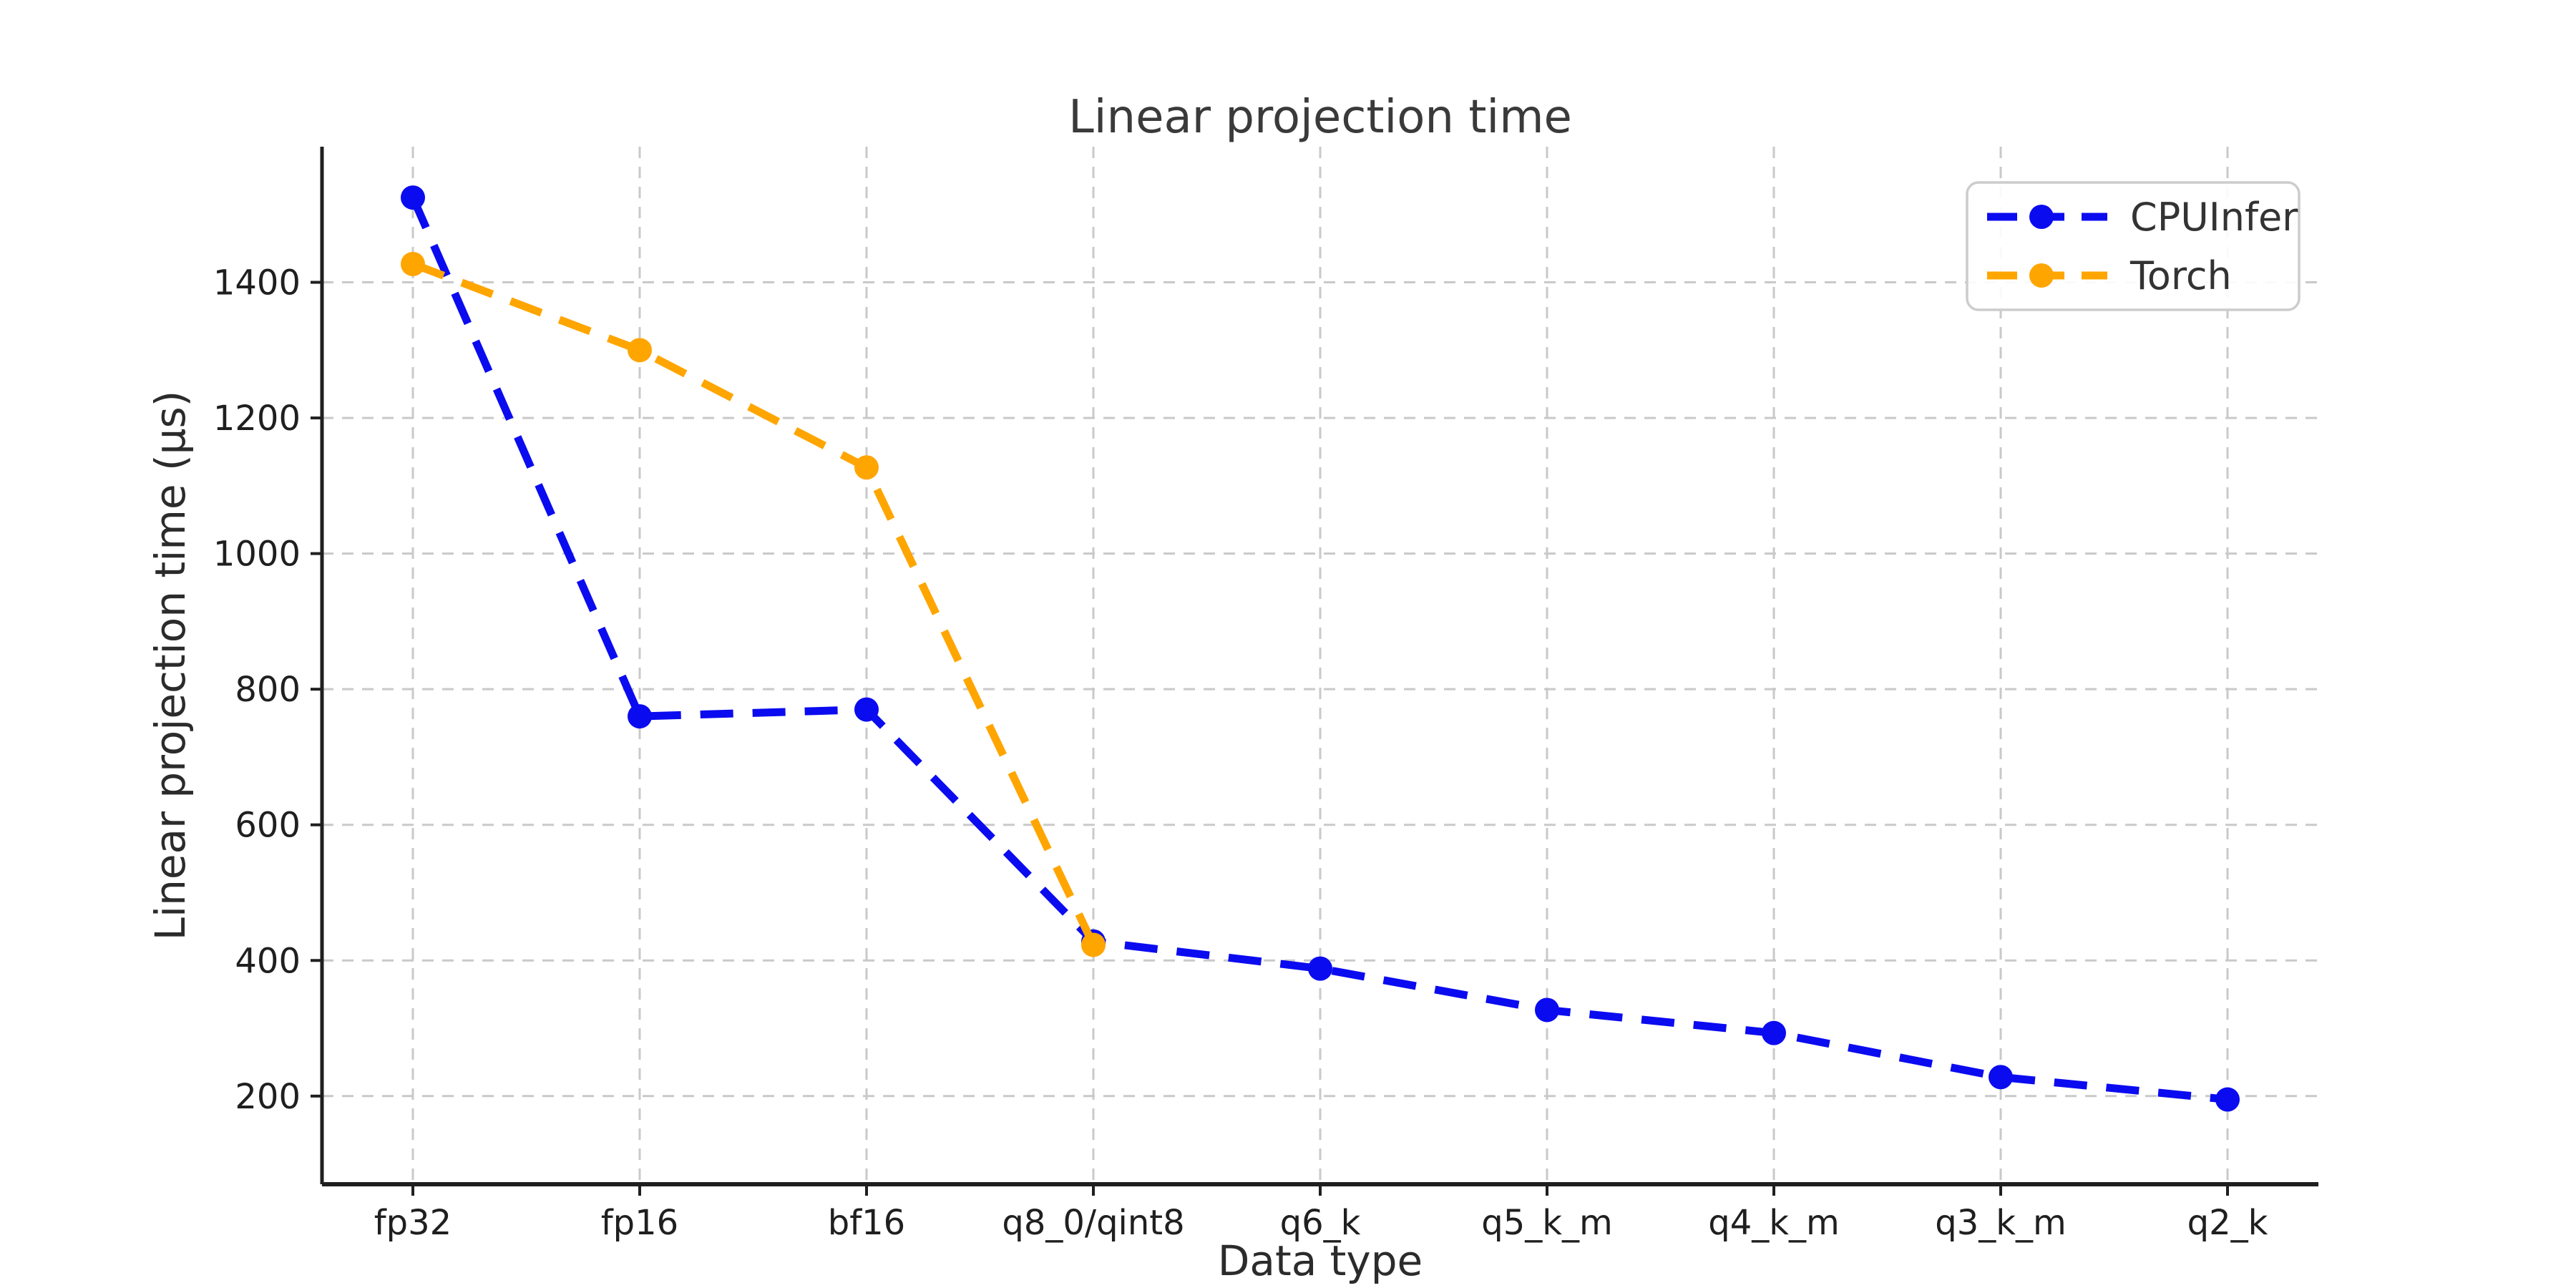 This screenshot has width=2576, height=1288. I want to click on cpuinfer-marker-q4_k_m, so click(1774, 1032).